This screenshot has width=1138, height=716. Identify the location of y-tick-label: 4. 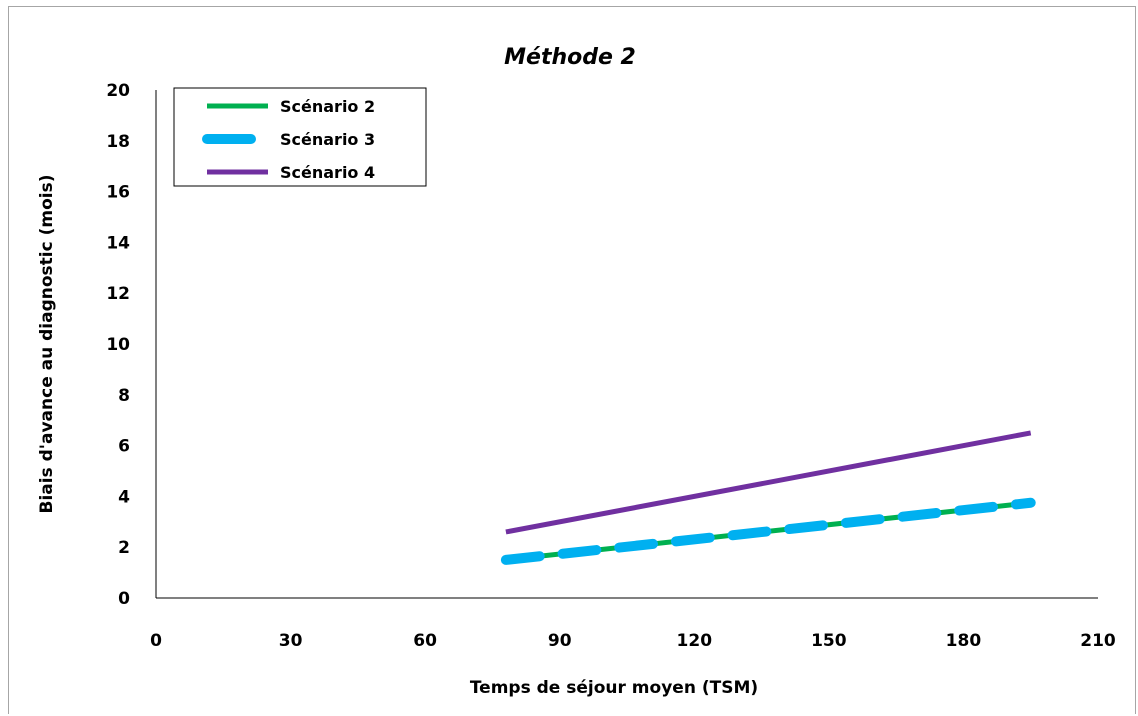
(124, 497).